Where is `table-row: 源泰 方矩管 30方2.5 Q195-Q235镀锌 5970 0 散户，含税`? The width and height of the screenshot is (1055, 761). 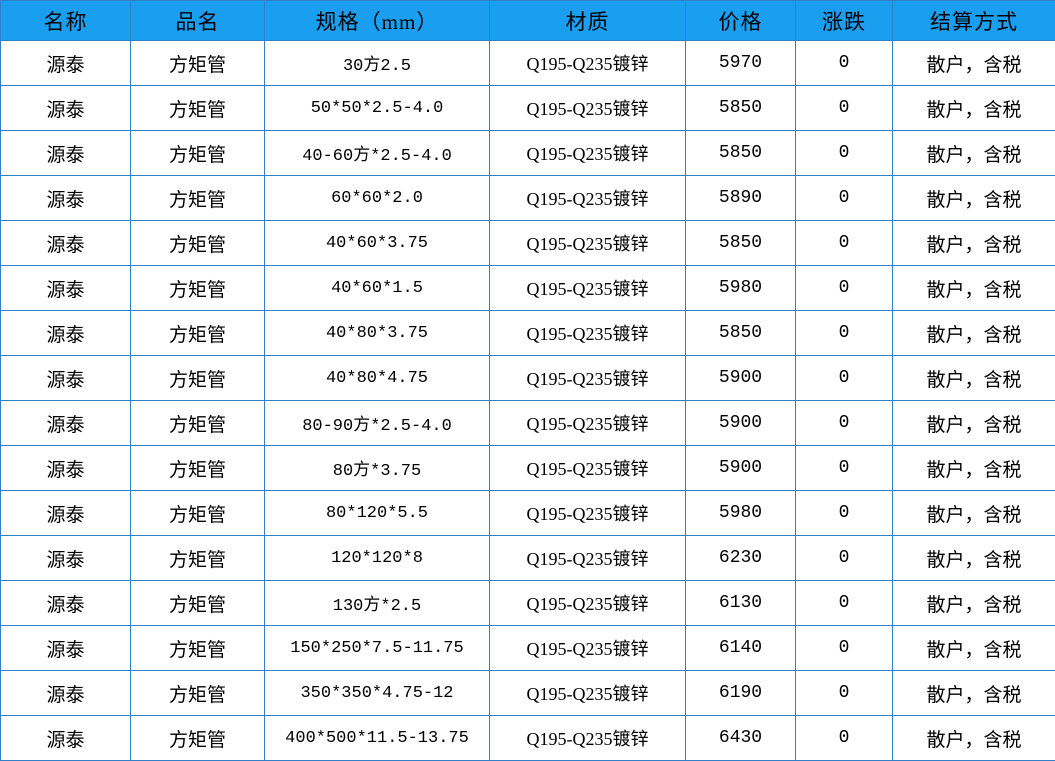 table-row: 源泰 方矩管 30方2.5 Q195-Q235镀锌 5970 0 散户，含税 is located at coordinates (528, 63).